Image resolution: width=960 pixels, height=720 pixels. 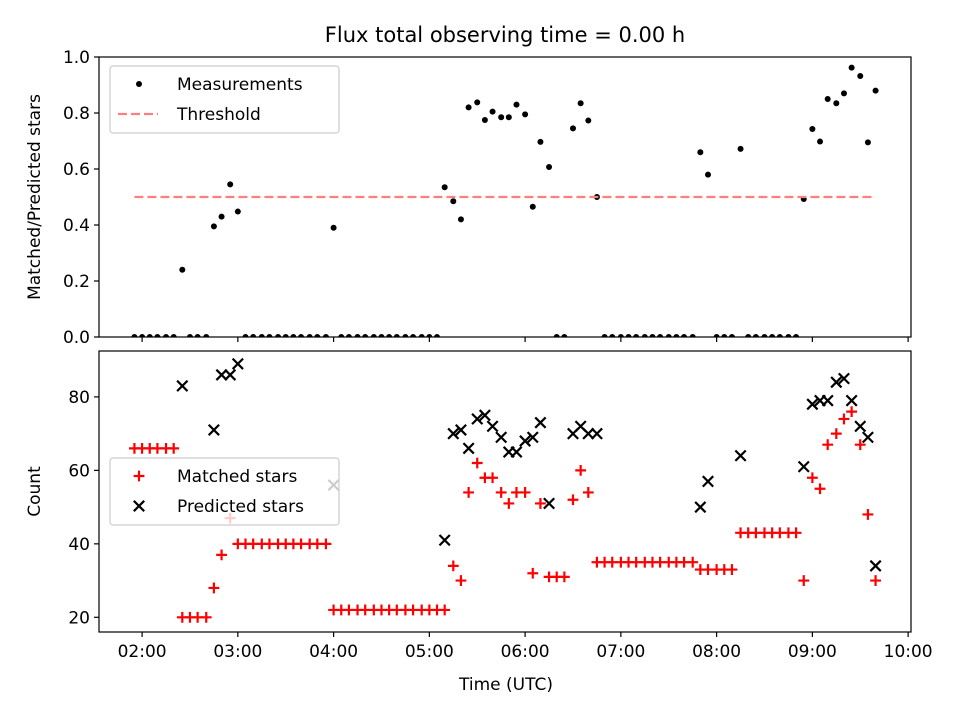 I want to click on y-axis-label: Matched/Predicted stars, so click(x=35, y=197).